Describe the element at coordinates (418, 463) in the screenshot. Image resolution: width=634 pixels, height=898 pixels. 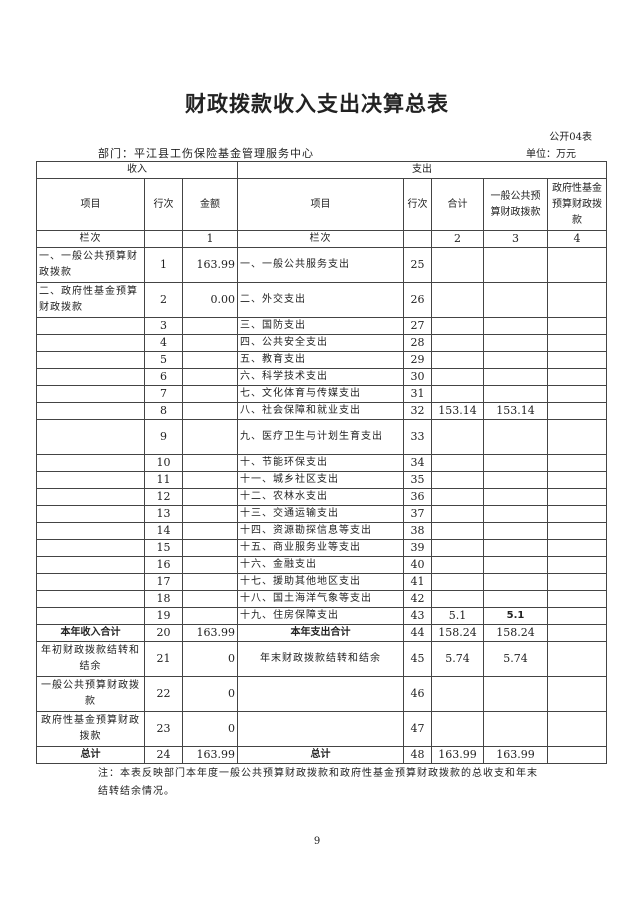
I see `expense-line: 34` at that location.